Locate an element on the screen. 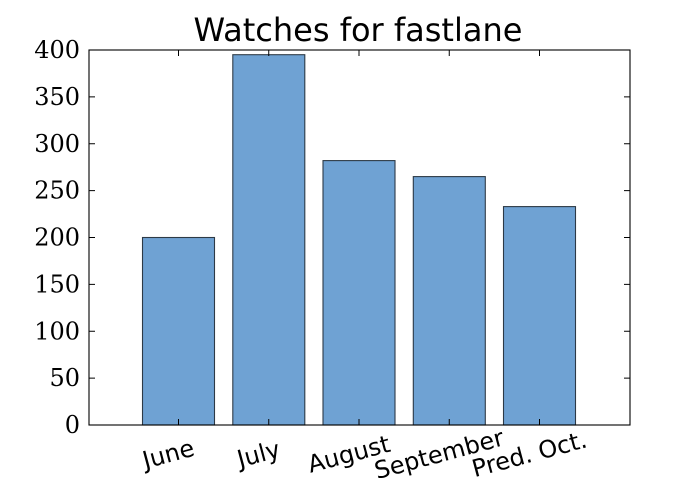 The image size is (700, 500). y-tick-label: 200 is located at coordinates (57, 238).